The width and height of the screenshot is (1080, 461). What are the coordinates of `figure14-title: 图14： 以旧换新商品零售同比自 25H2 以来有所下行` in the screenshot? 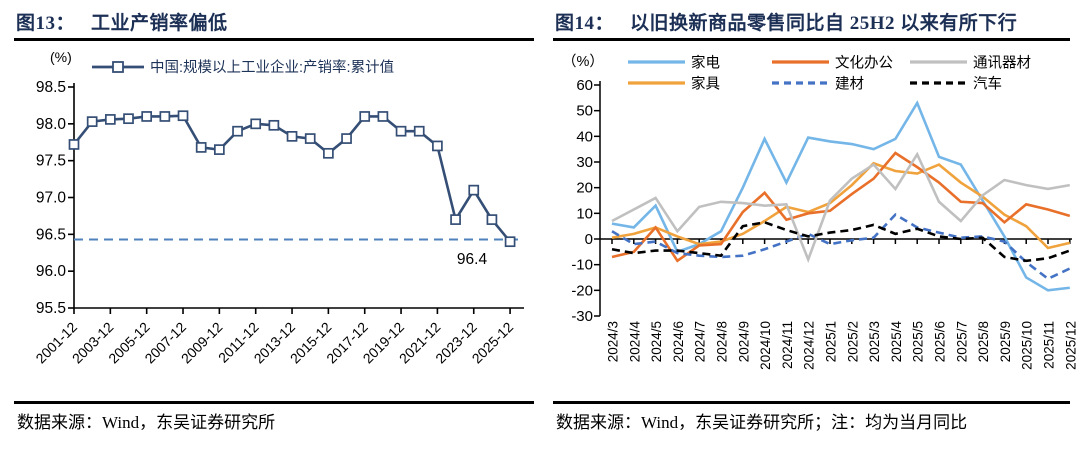 It's located at (786, 21).